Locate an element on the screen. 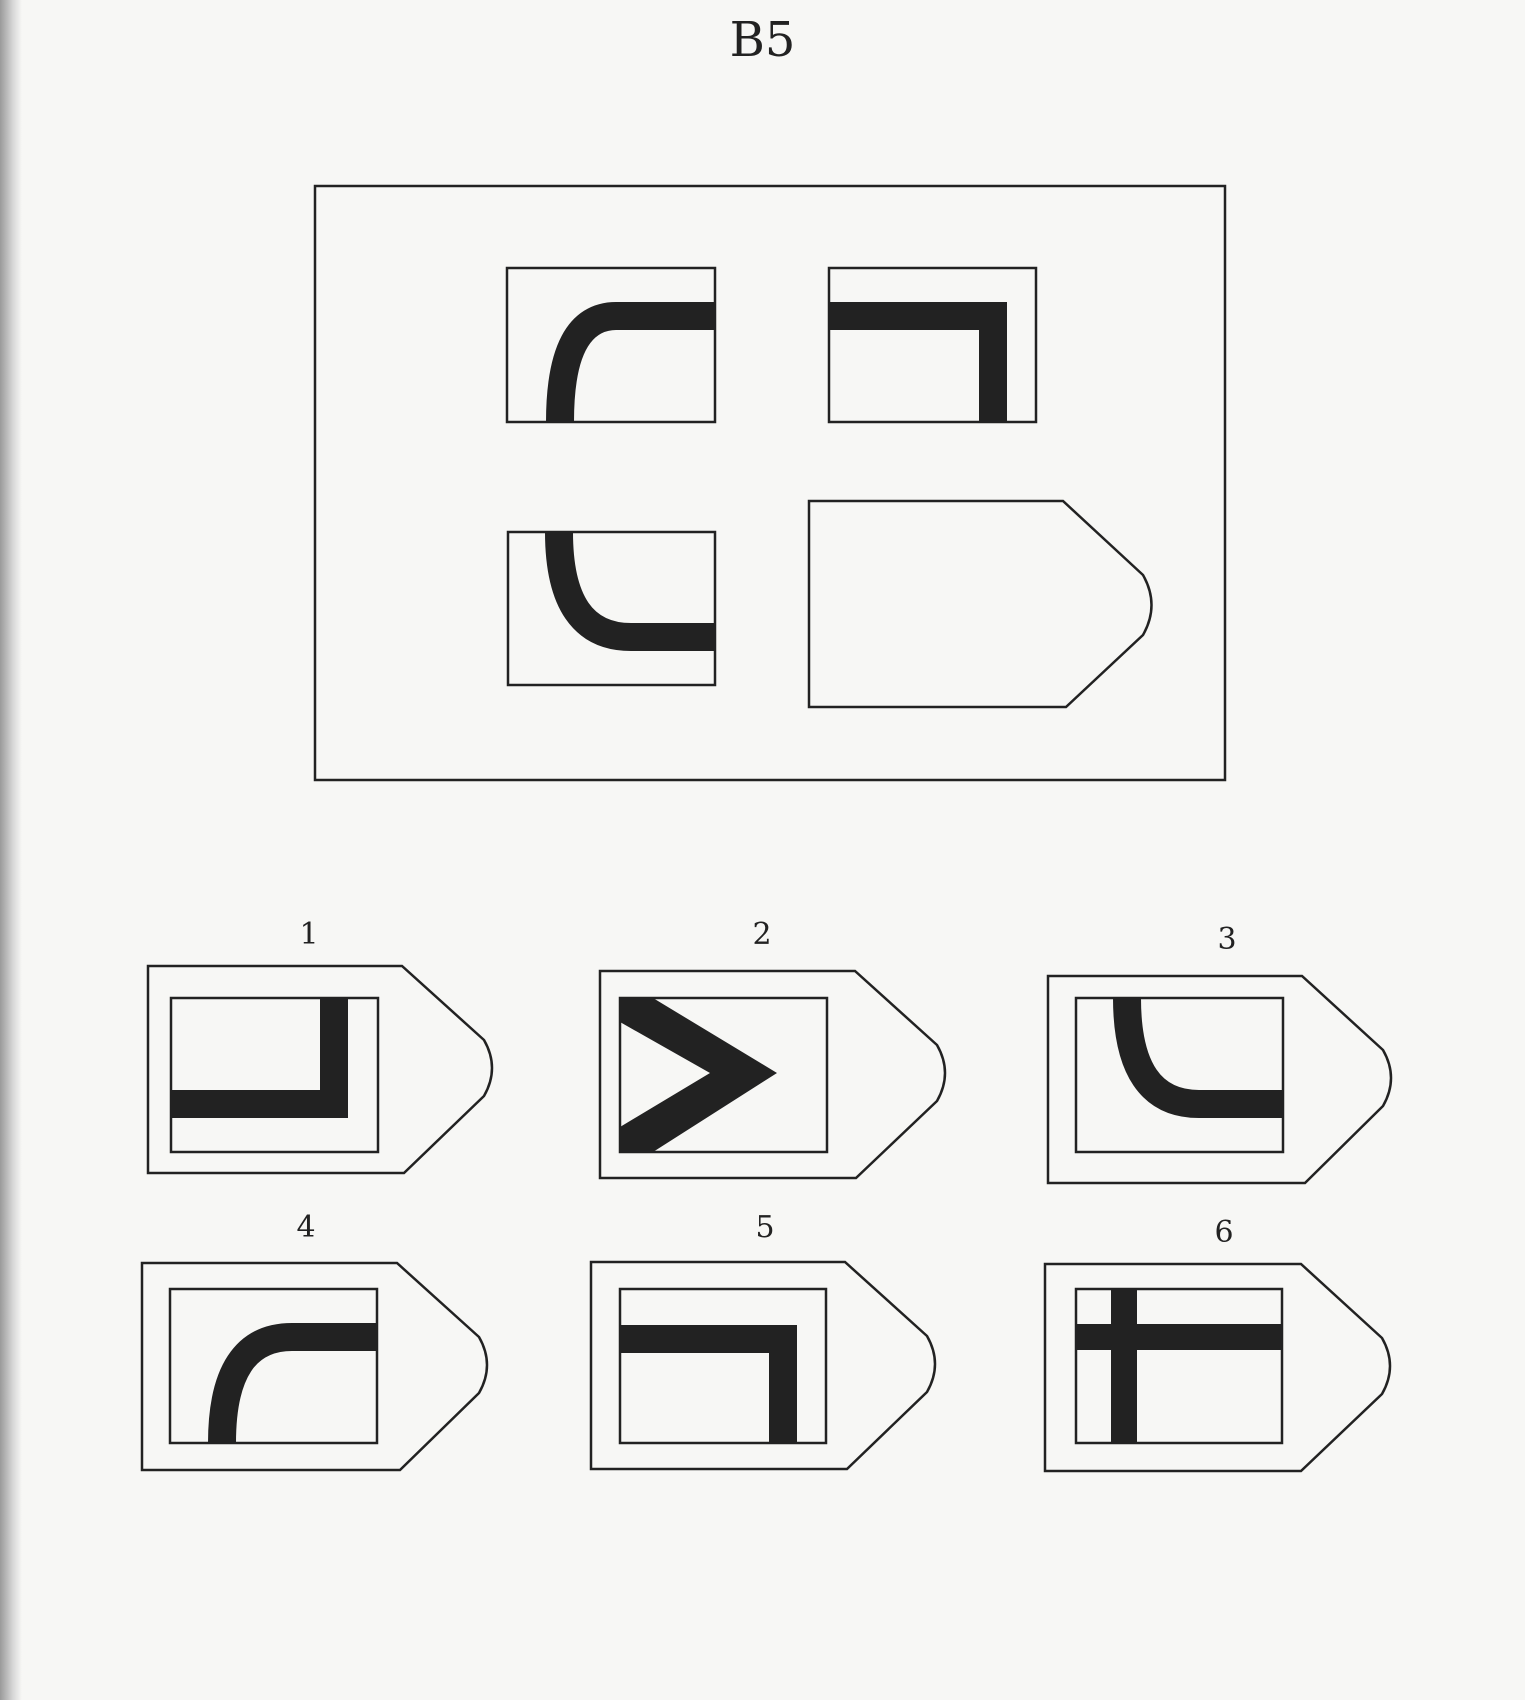 The width and height of the screenshot is (1525, 1700). option-2-label: 2 is located at coordinates (762, 934).